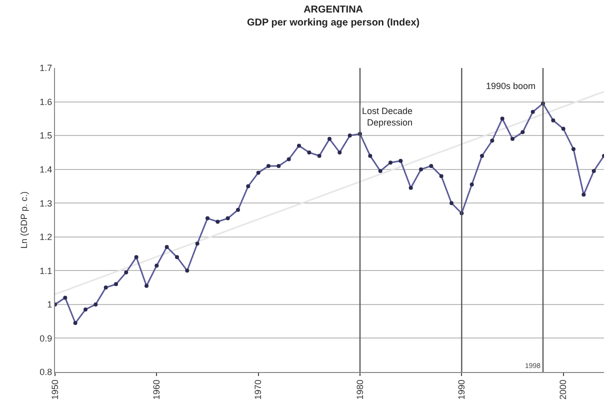 The width and height of the screenshot is (606, 417). Describe the element at coordinates (359, 390) in the screenshot. I see `x-tick-label: 1980` at that location.